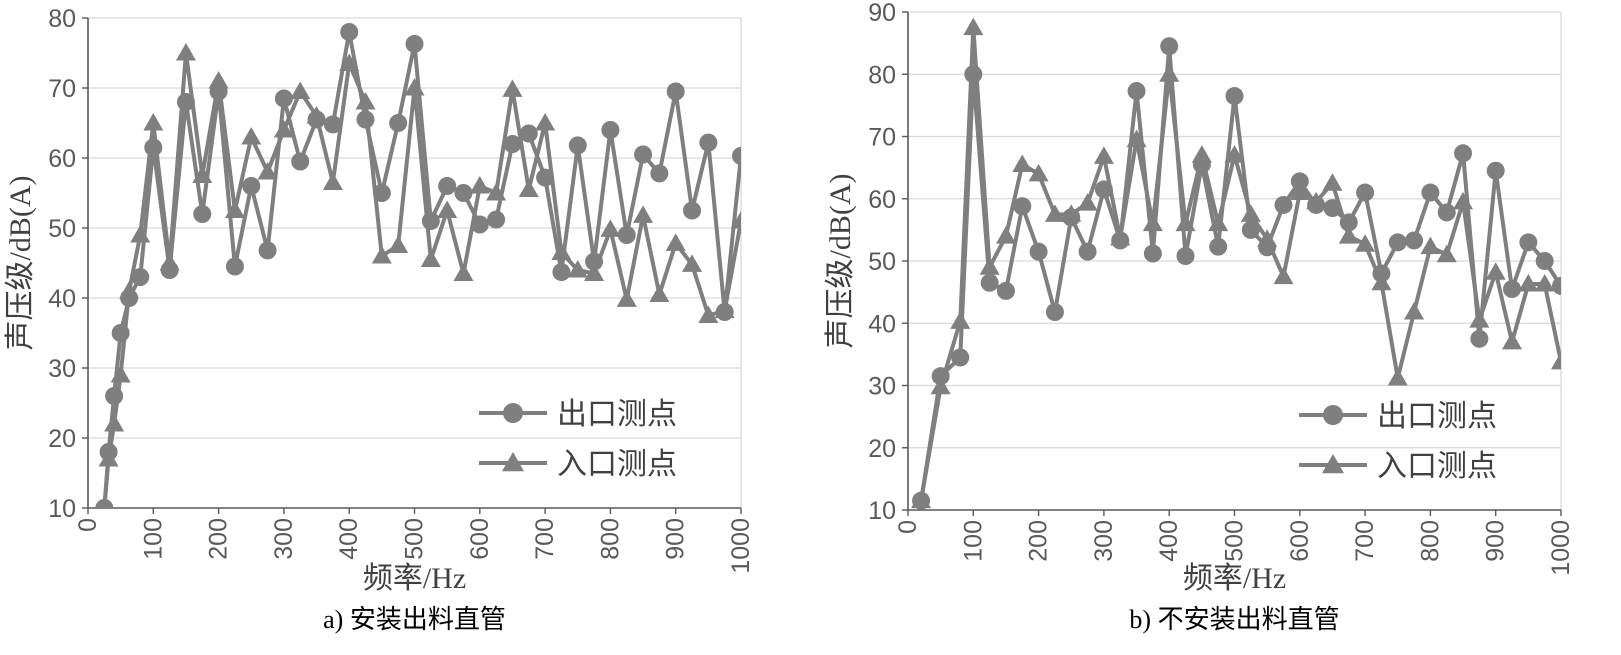 This screenshot has height=655, width=1621. What do you see at coordinates (62, 299) in the screenshot?
I see `y-tick-label: 40` at bounding box center [62, 299].